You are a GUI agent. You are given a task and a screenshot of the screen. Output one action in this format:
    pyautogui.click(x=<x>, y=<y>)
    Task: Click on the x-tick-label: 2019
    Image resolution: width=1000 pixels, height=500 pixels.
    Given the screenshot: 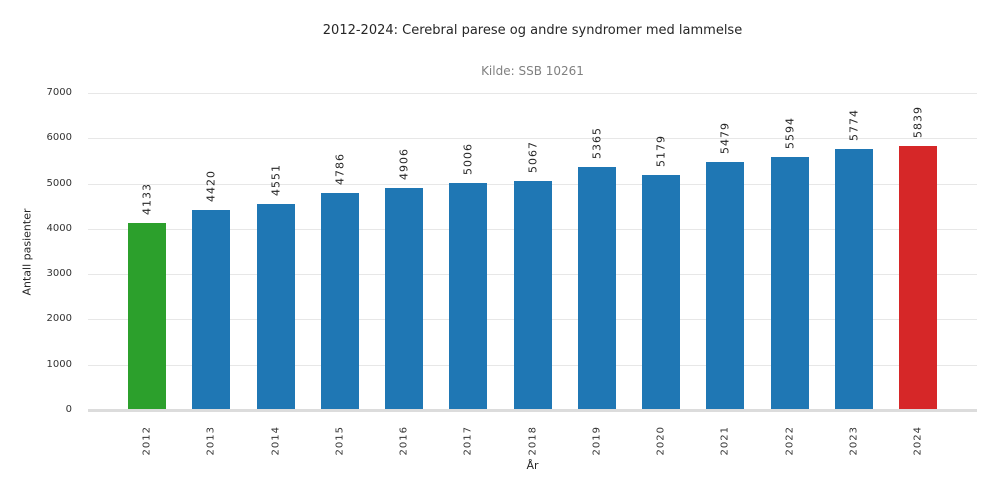 What is the action you would take?
    pyautogui.click(x=597, y=441)
    